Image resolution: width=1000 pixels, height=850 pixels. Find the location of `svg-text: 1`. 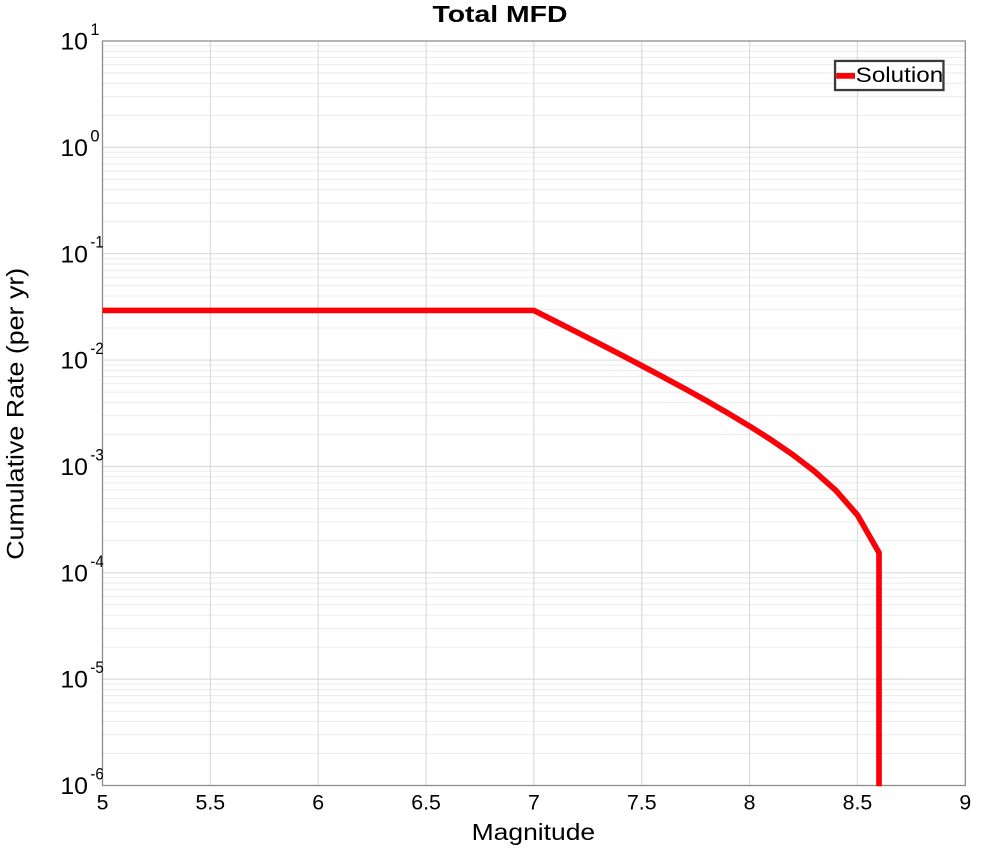

svg-text: 1 is located at coordinates (94, 30).